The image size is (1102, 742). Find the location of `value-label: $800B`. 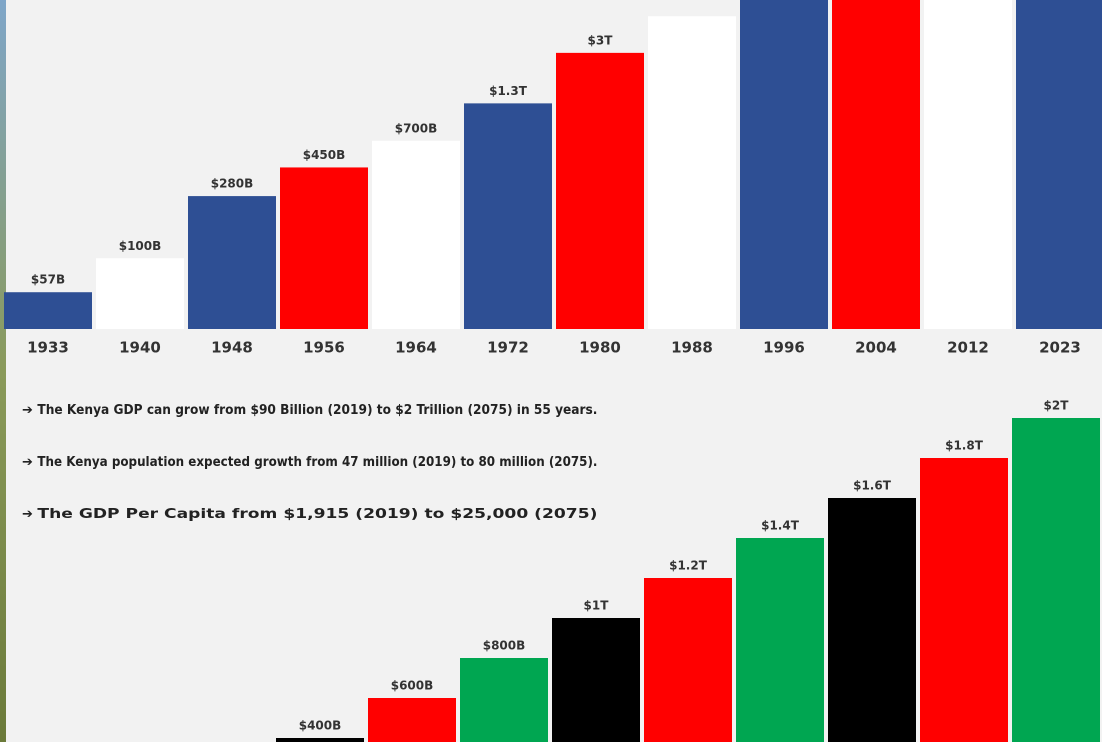

value-label: $800B is located at coordinates (504, 646).